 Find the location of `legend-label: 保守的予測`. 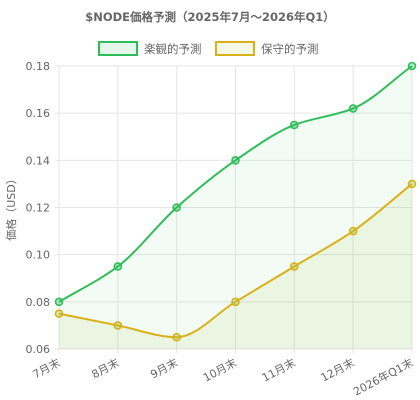

legend-label: 保守的予測 is located at coordinates (290, 49).